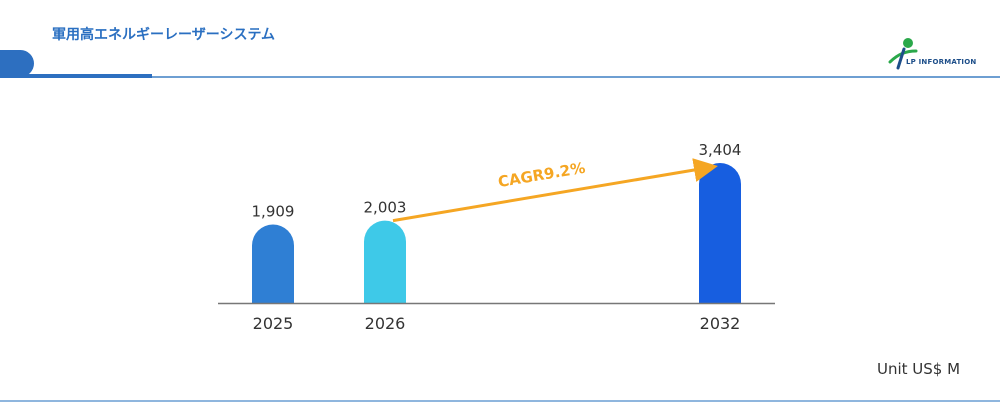 This screenshot has height=414, width=1000. Describe the element at coordinates (164, 35) in the screenshot. I see `page-title: 軍用高エネルギーレーザーシステム` at that location.